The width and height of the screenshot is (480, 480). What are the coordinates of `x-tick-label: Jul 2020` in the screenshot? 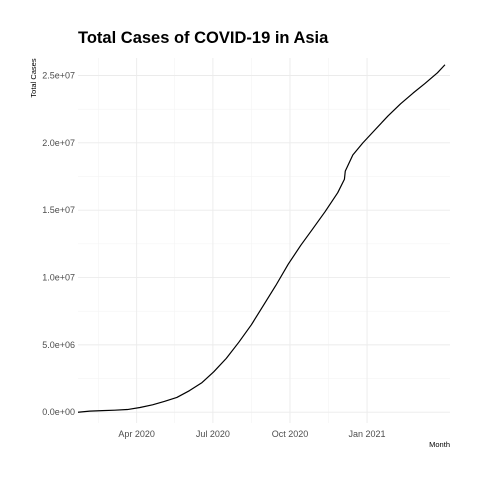 It's located at (213, 434).